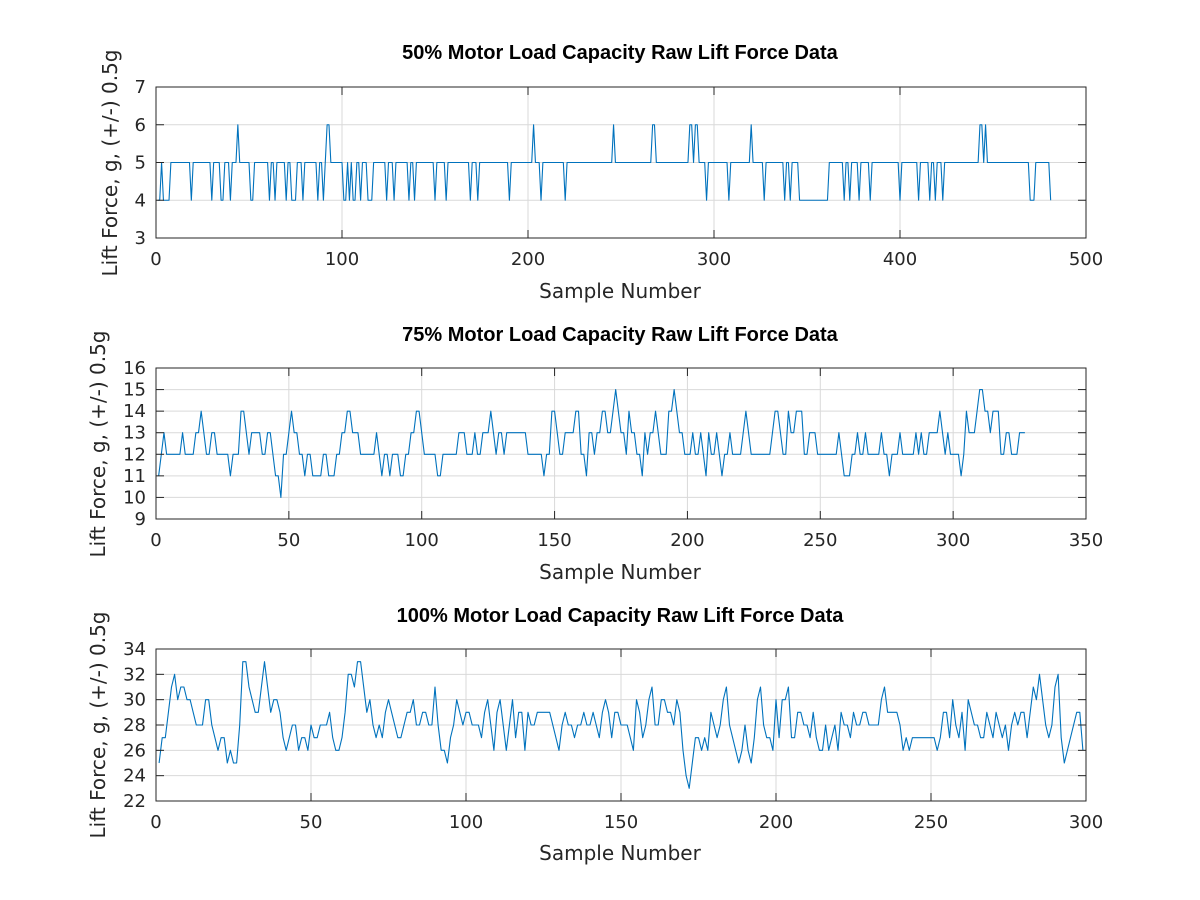  What do you see at coordinates (134, 497) in the screenshot?
I see `y-tick-label: 10` at bounding box center [134, 497].